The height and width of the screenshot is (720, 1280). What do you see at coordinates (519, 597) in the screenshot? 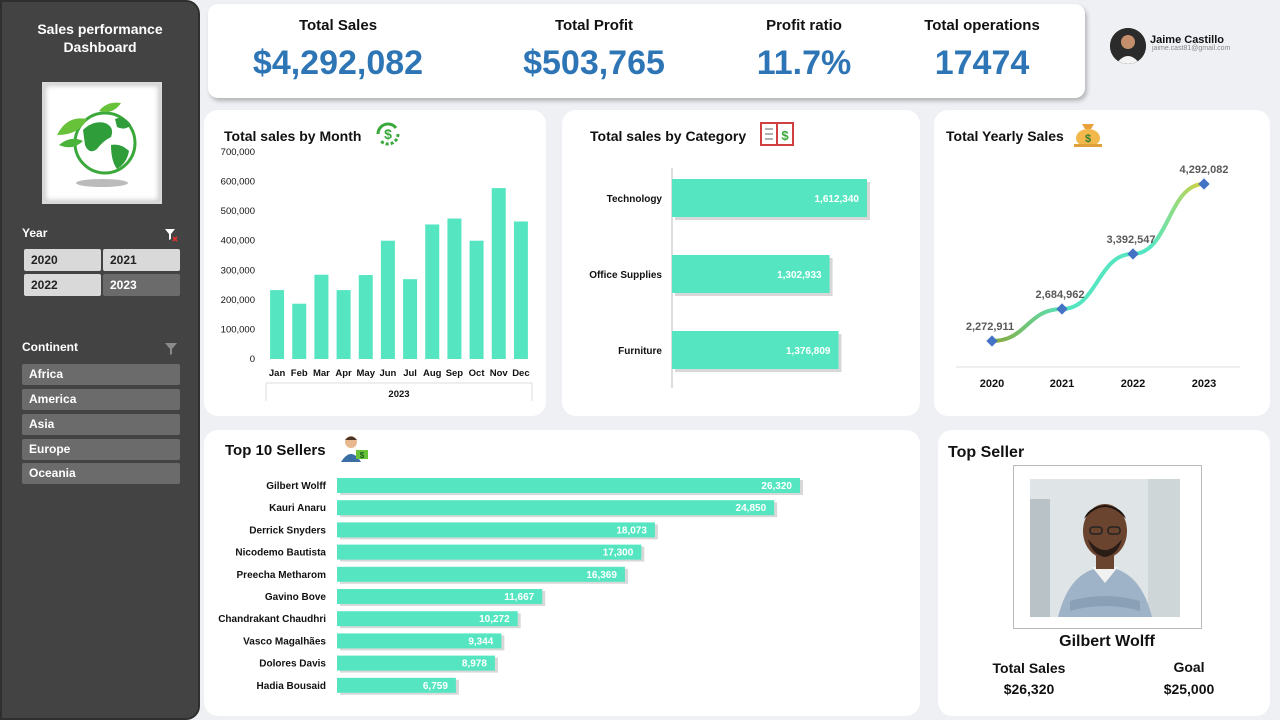
I see `seller-bar-value: 11,667` at bounding box center [519, 597].